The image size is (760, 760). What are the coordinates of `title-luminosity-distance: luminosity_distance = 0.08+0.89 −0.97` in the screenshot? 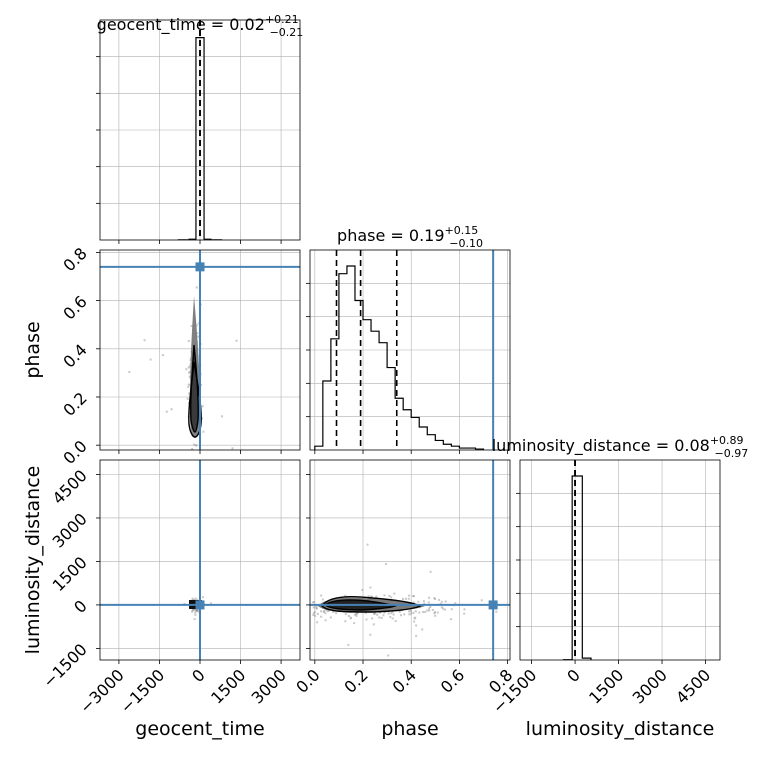 It's located at (620, 447).